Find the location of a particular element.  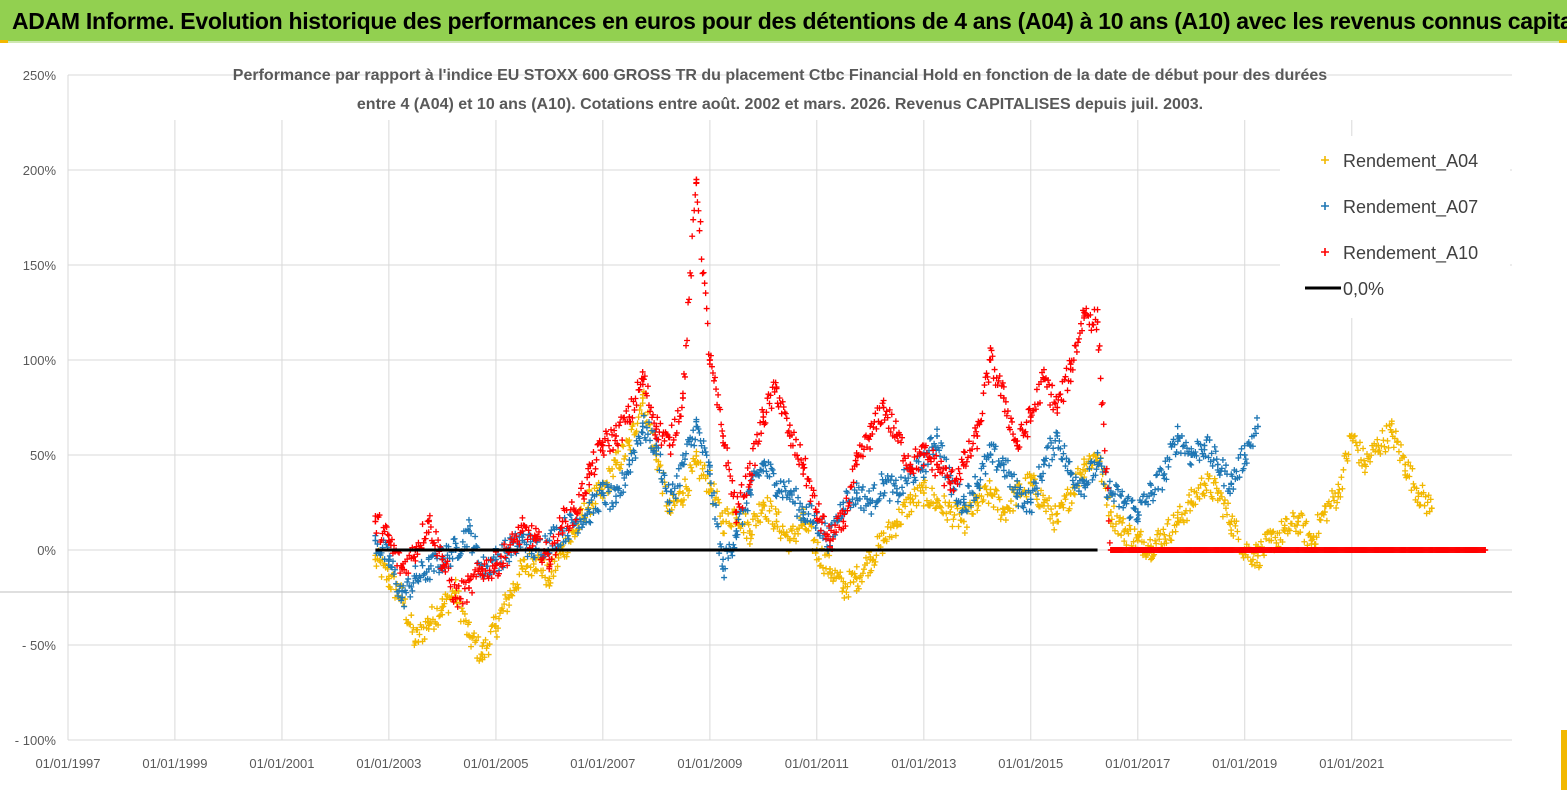

selection-handle-top-right is located at coordinates (1563, 41).